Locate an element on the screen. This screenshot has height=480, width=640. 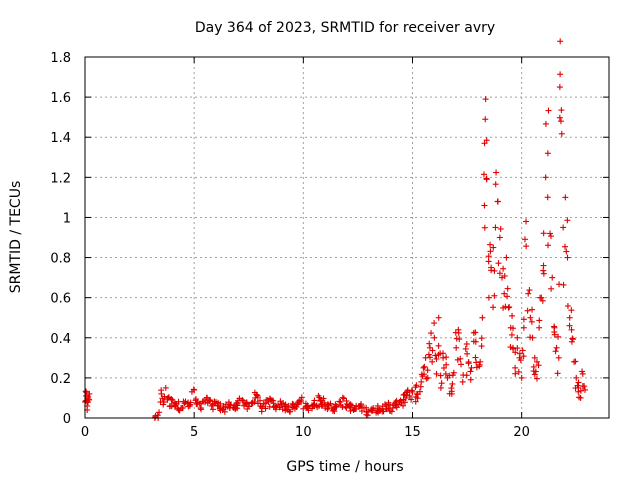
y-tick-label: 0.8 is located at coordinates (60, 259).